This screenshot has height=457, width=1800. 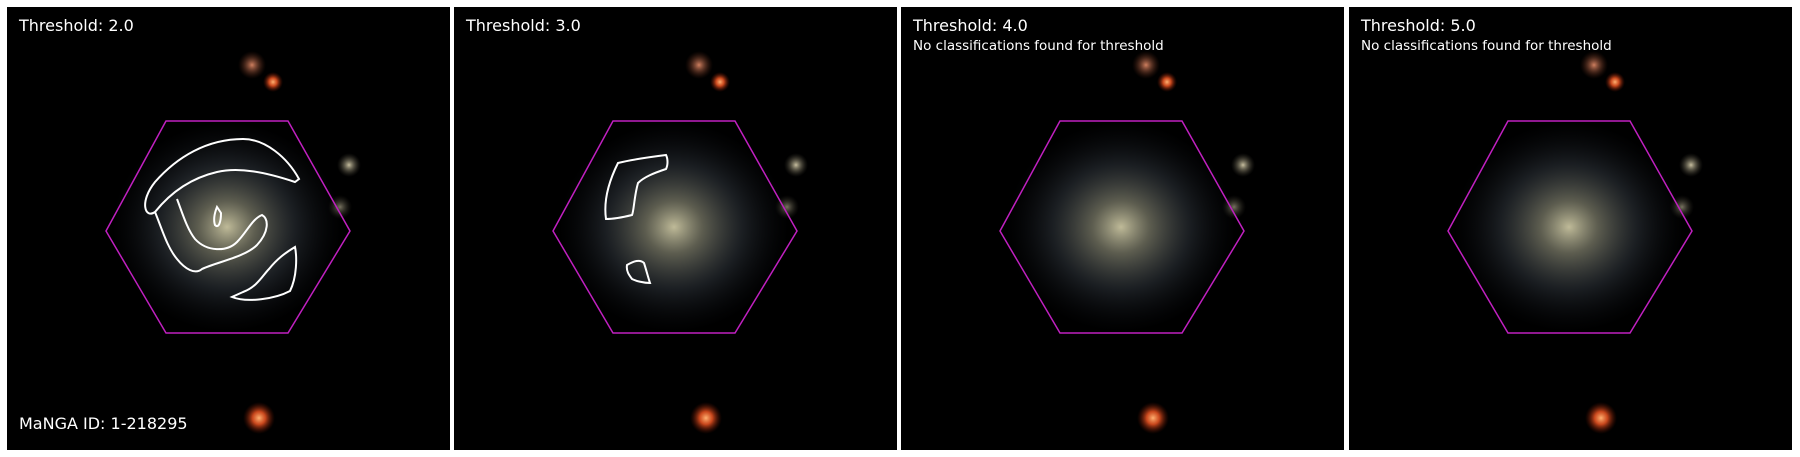 I want to click on panel-title: Threshold: 5.0, so click(x=1418, y=25).